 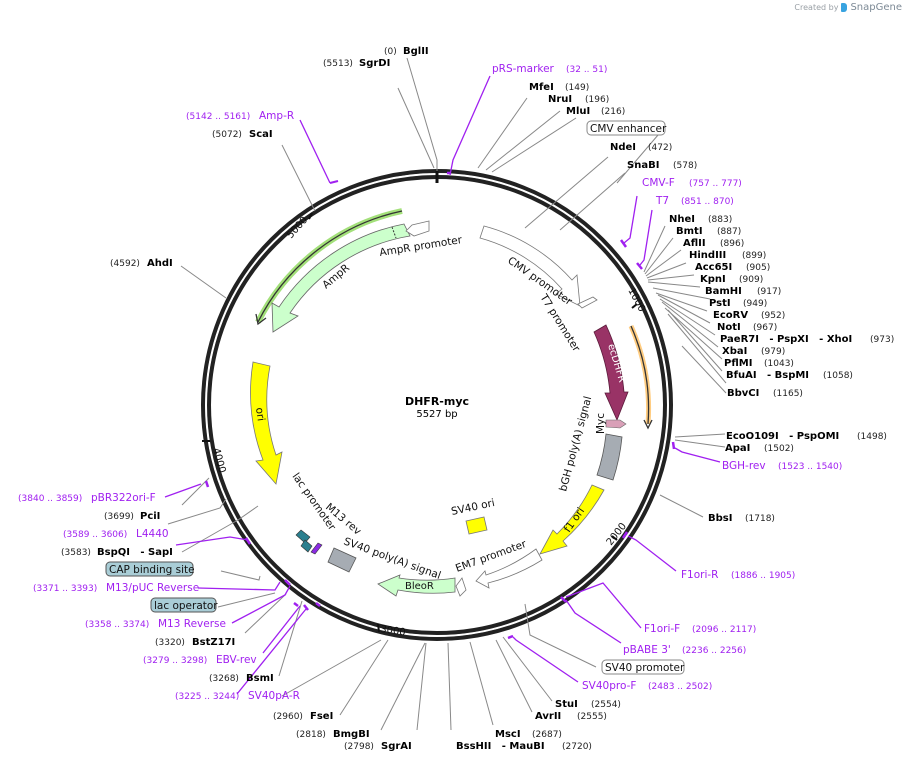 What do you see at coordinates (763, 576) in the screenshot?
I see `svg-text: (1886 .. 1905)` at bounding box center [763, 576].